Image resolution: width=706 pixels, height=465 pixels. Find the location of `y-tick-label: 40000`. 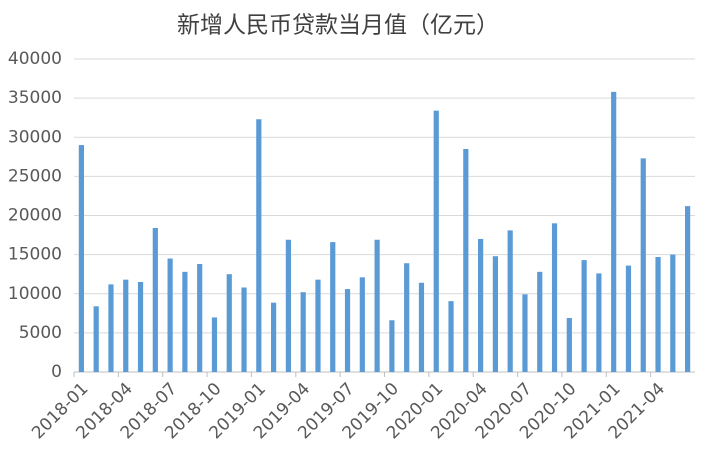

y-tick-label: 40000 is located at coordinates (35, 59).